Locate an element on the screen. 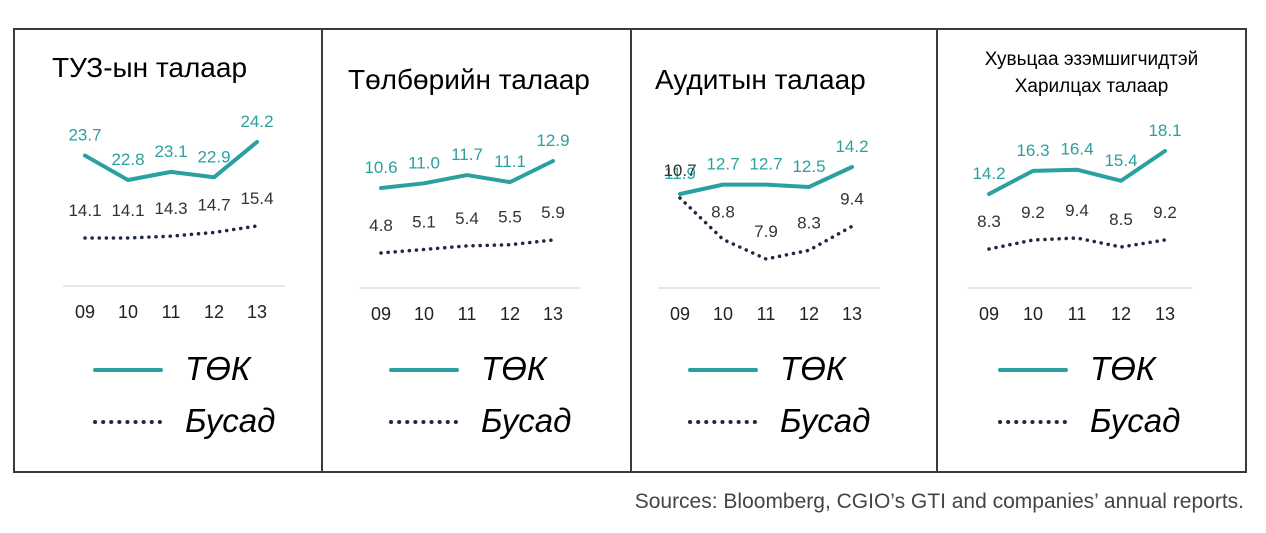  data-label-tok: 23.7 is located at coordinates (84, 135).